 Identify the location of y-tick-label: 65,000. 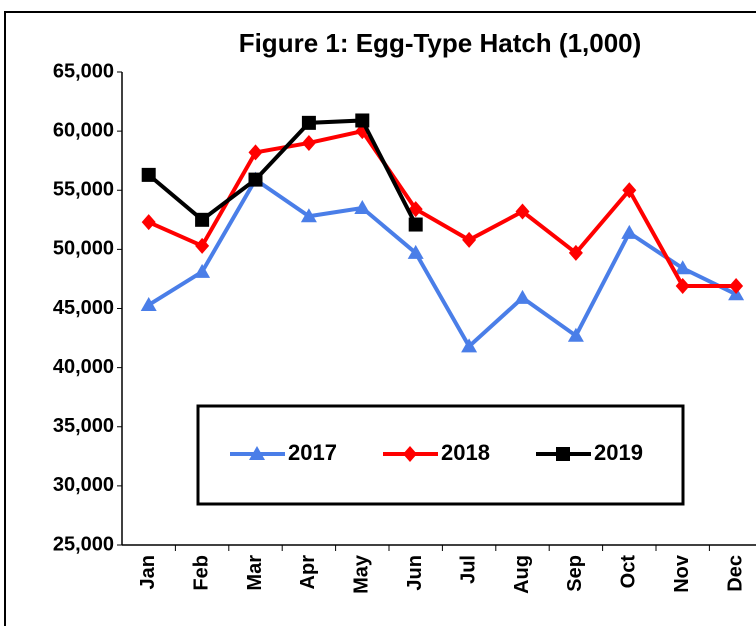
(83, 71).